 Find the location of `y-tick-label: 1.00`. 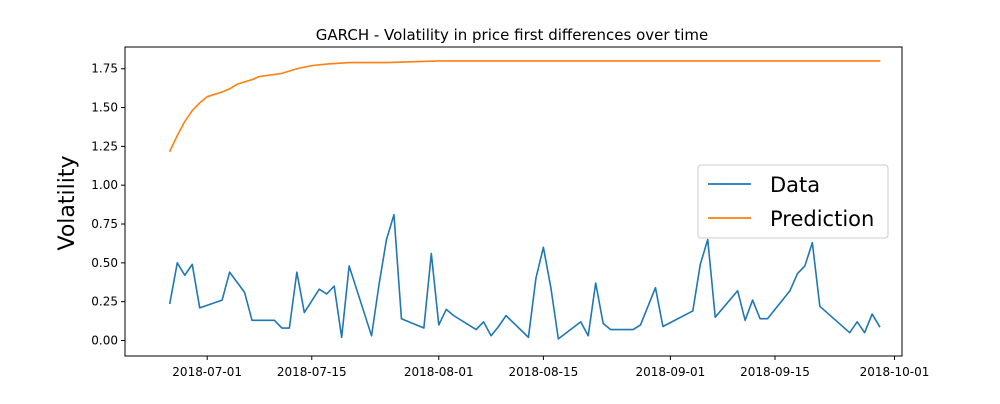

y-tick-label: 1.00 is located at coordinates (104, 185).